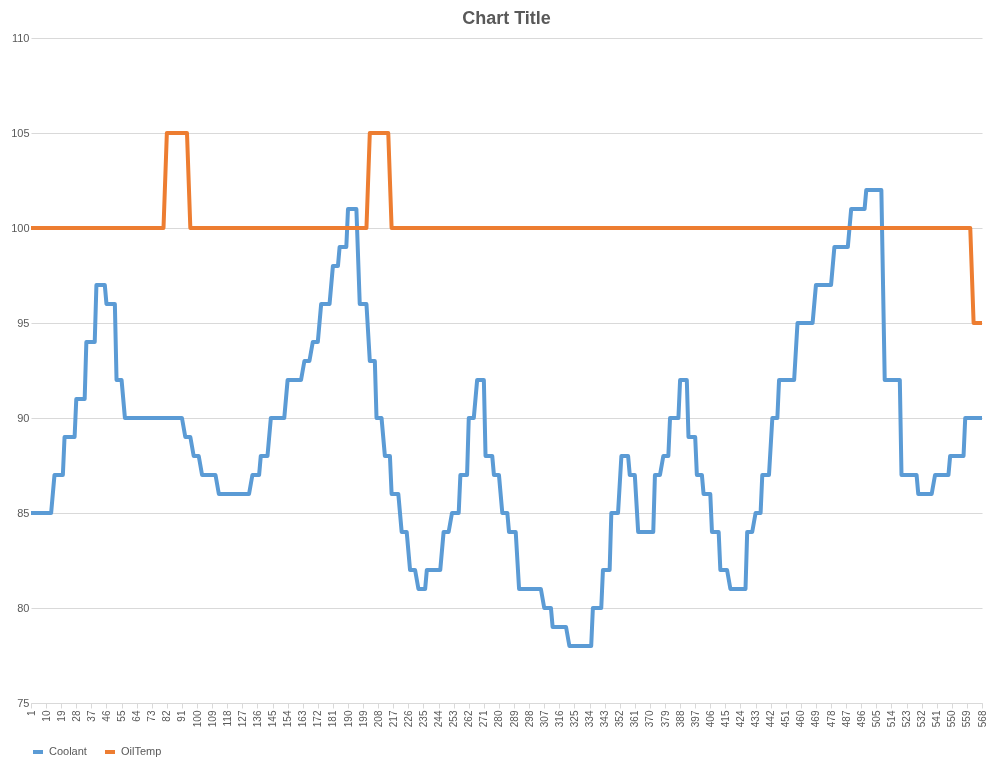 This screenshot has width=1003, height=768. I want to click on y-tick-label: 95, so click(23, 322).